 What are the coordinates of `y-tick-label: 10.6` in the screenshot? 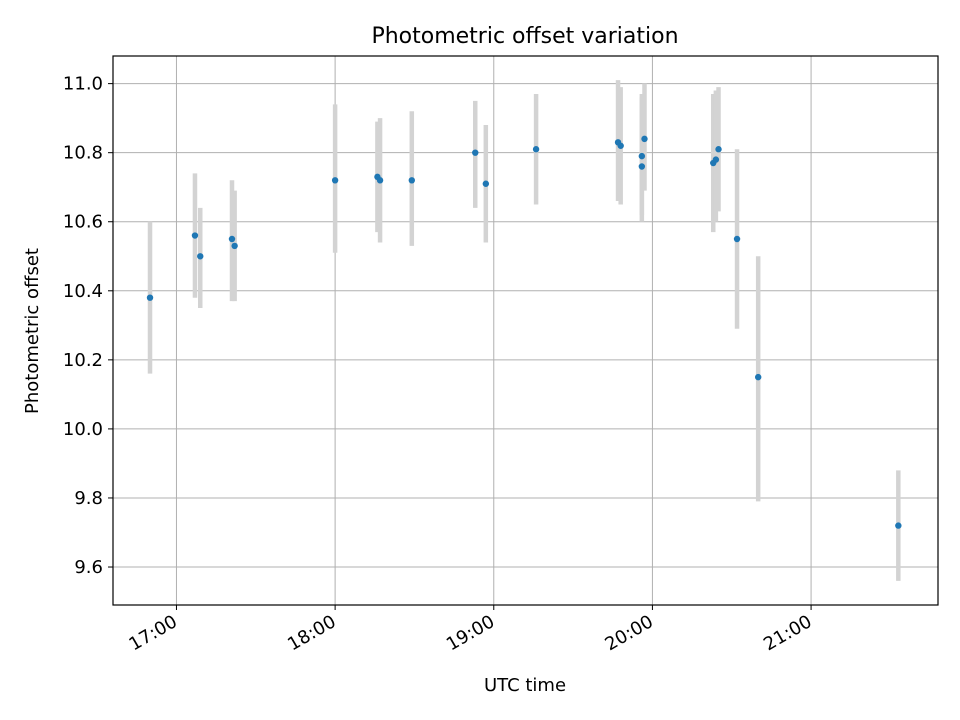 It's located at (83, 222).